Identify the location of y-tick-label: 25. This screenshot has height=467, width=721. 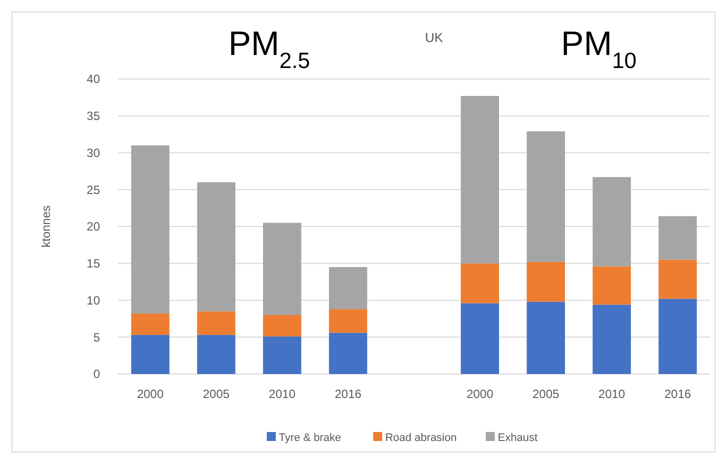
(93, 189).